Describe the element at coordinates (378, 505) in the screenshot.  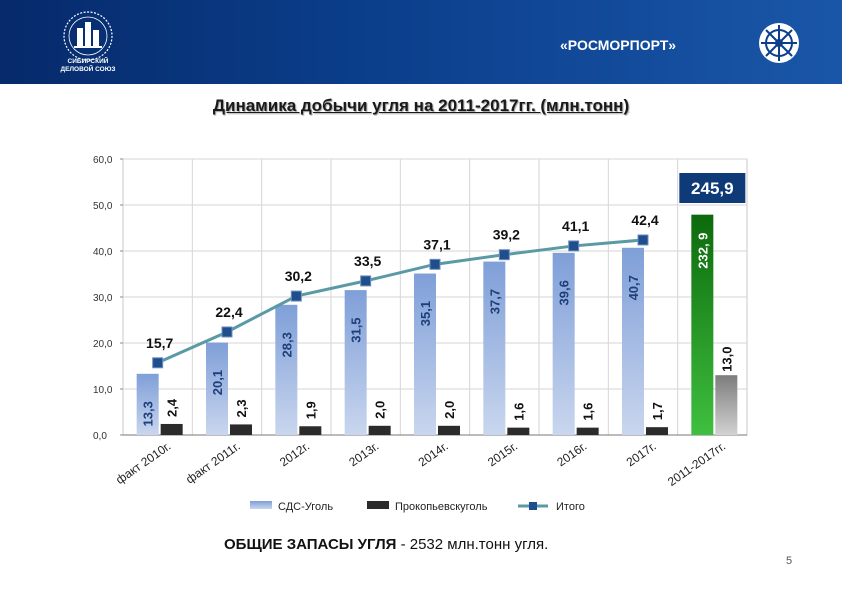
I see `legend-swatch-prok` at that location.